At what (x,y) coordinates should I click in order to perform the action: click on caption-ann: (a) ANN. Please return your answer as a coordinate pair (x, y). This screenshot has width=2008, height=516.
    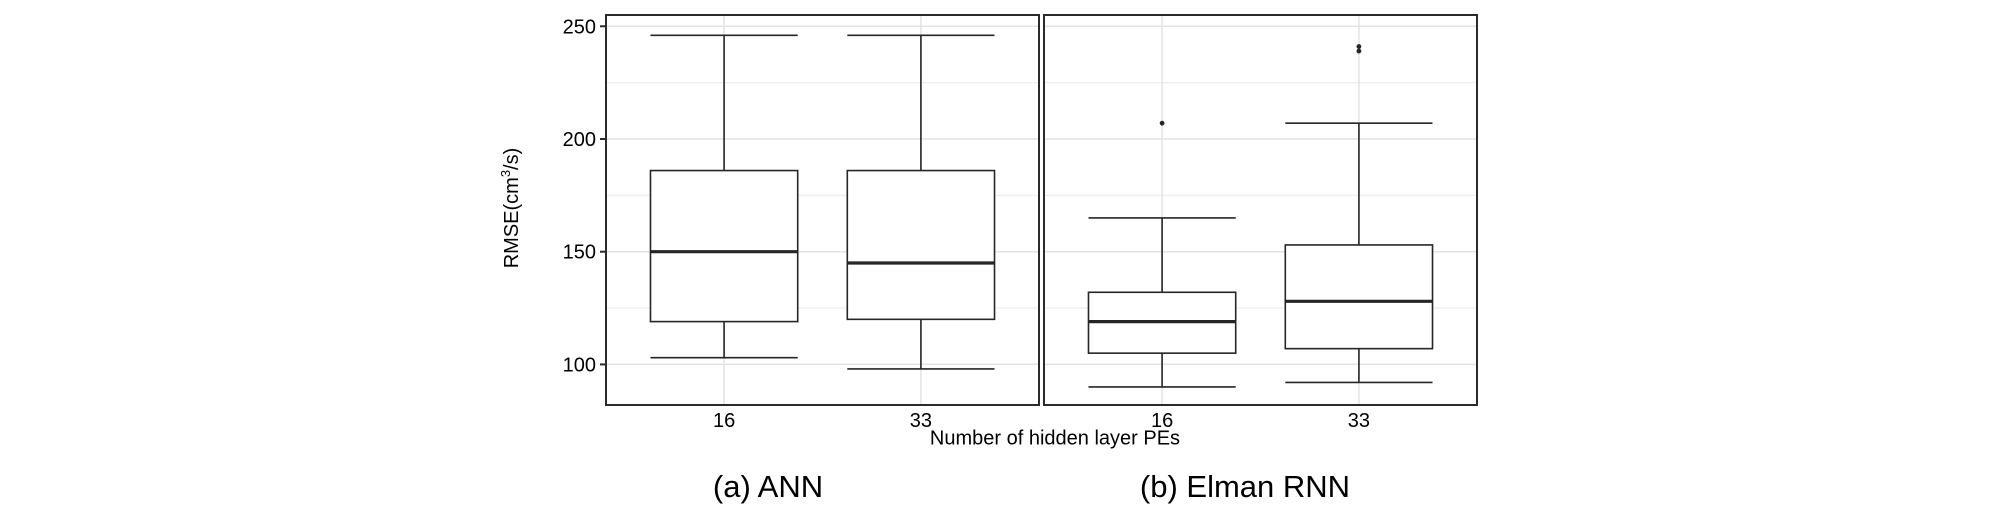
    Looking at the image, I should click on (768, 486).